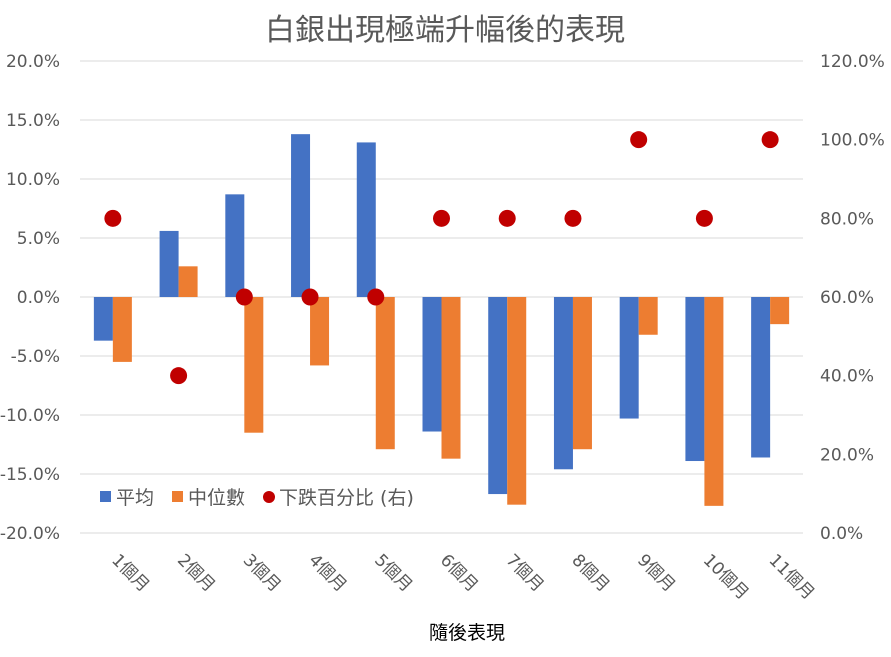  Describe the element at coordinates (30, 416) in the screenshot. I see `left-tick-label: -10.0%` at that location.